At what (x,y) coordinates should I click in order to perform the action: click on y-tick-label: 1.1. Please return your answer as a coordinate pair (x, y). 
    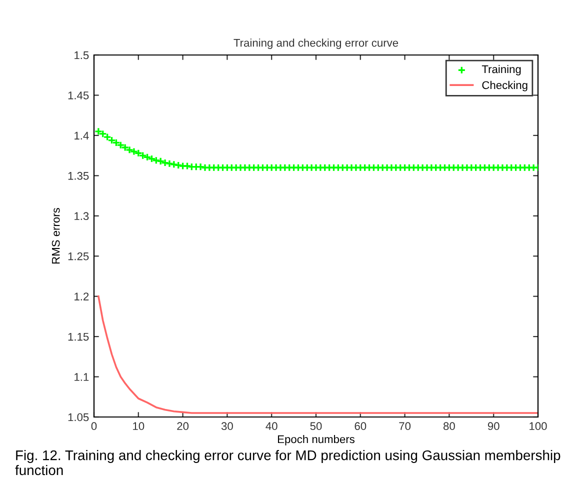
    Looking at the image, I should click on (81, 377).